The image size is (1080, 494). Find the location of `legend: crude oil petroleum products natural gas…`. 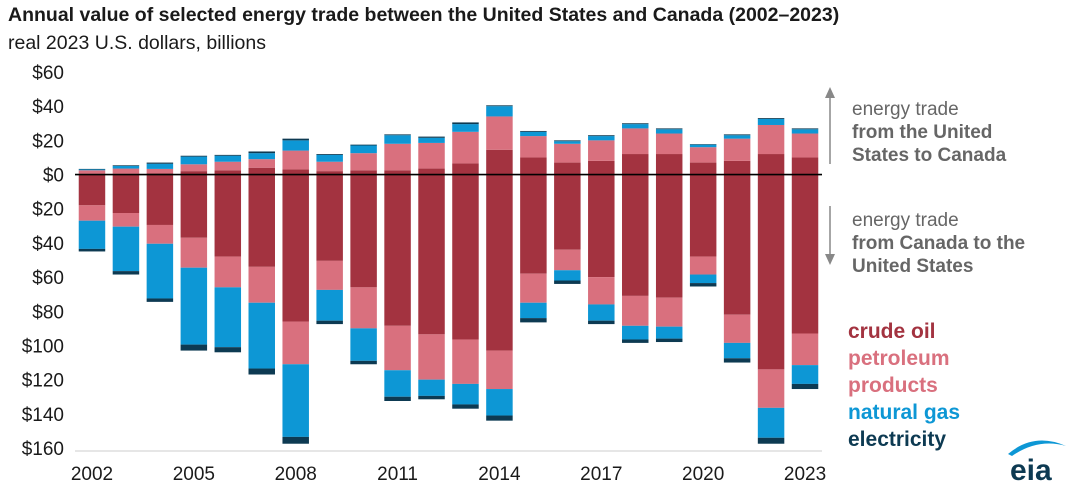

legend: crude oil petroleum products natural gas… is located at coordinates (904, 385).